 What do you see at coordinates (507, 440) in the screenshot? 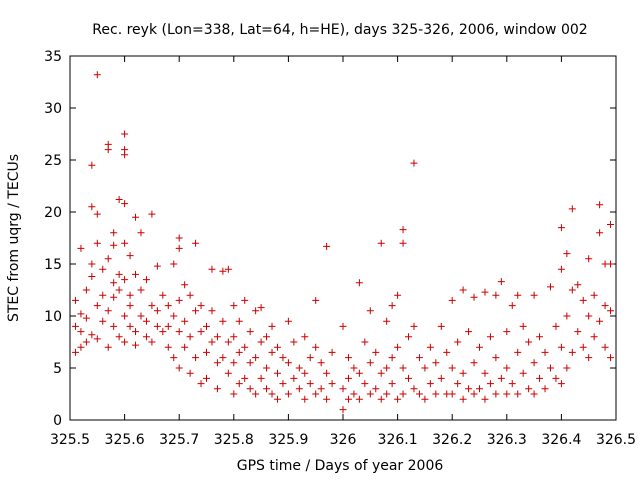
I see `x-tick-label: 326.3` at bounding box center [507, 440].